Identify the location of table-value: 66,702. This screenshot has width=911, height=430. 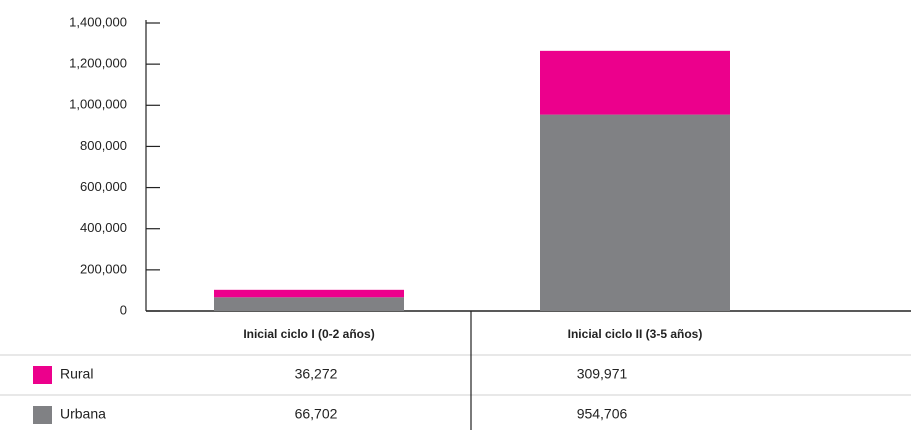
(316, 414).